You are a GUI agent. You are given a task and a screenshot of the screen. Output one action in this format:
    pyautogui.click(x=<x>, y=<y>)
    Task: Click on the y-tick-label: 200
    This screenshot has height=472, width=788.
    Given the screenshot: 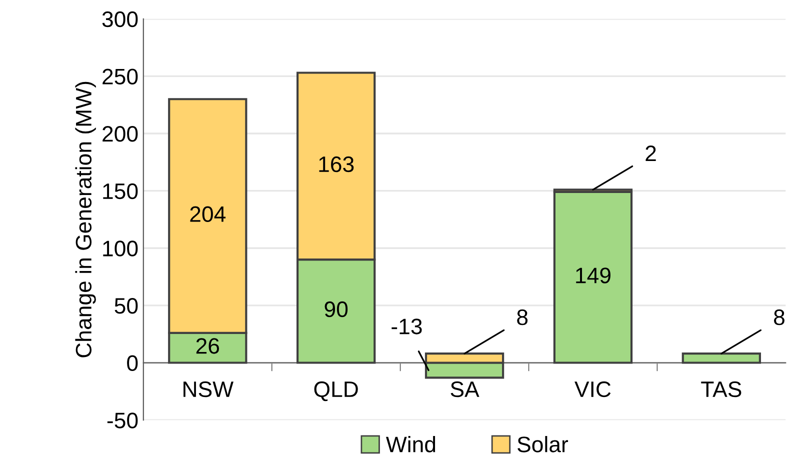 What is the action you would take?
    pyautogui.click(x=120, y=134)
    